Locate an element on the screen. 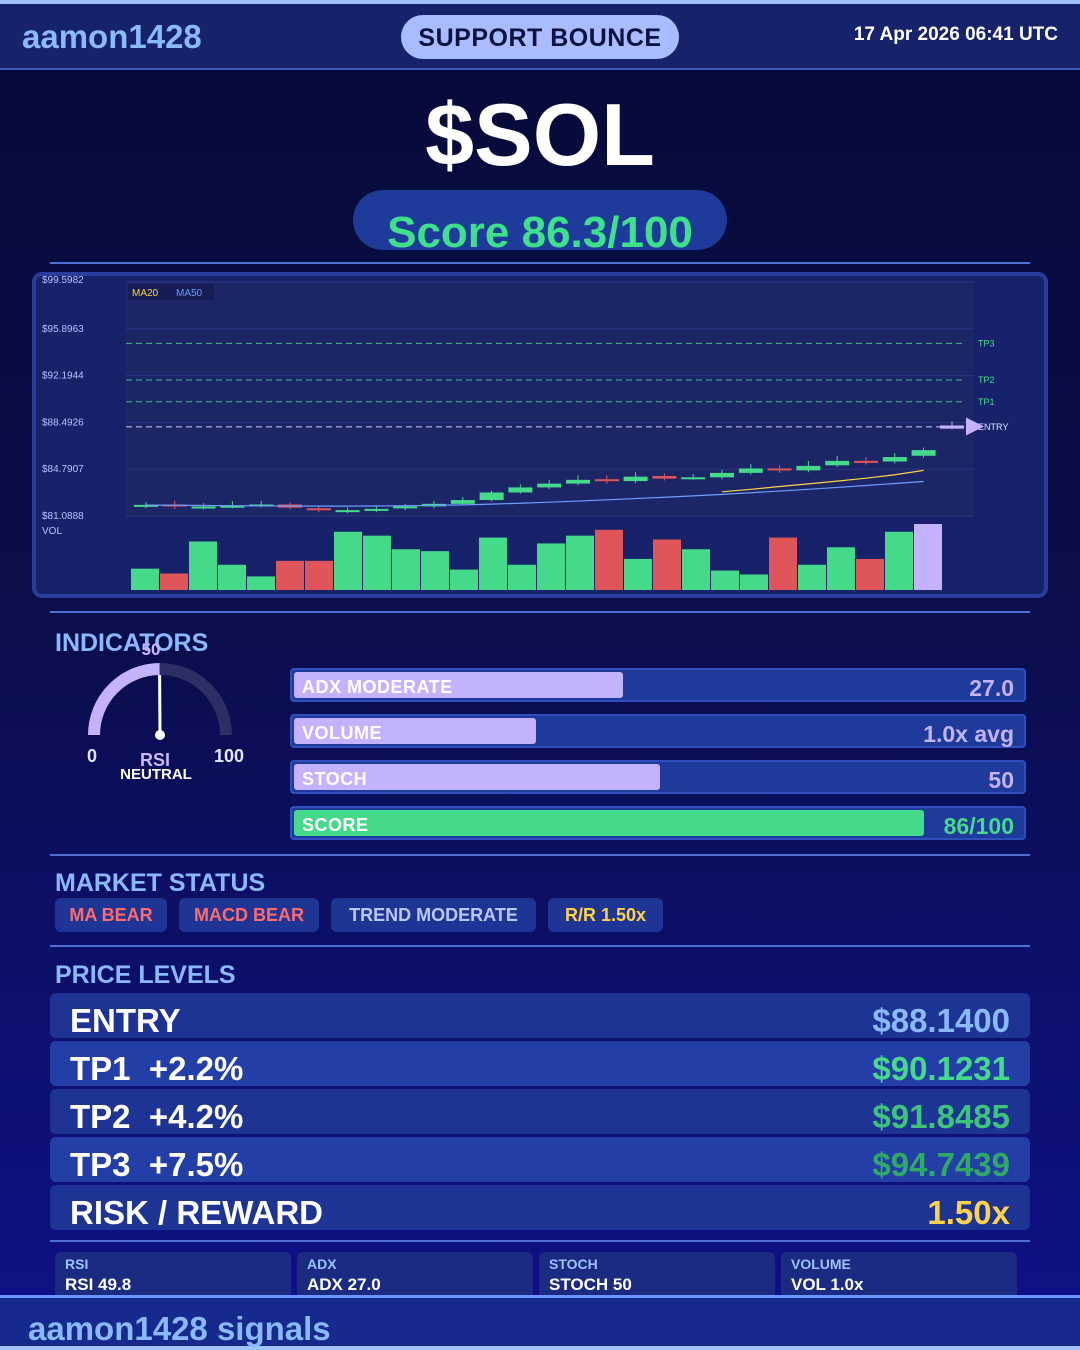 The height and width of the screenshot is (1350, 1080). ticker-symbol: $SOL is located at coordinates (540, 134).